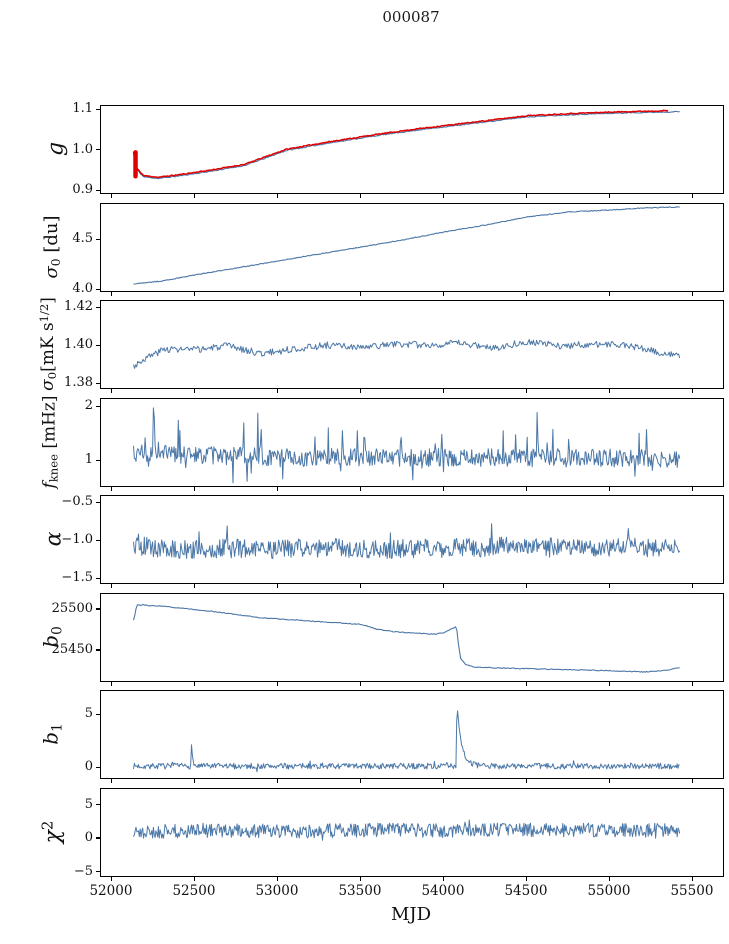 The width and height of the screenshot is (729, 944). I want to click on panel-chi2, so click(412, 832).